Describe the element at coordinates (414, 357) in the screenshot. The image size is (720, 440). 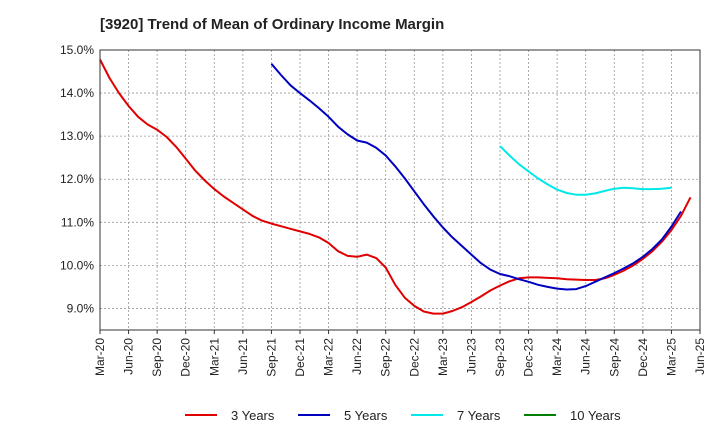
I see `x-tick-label: Dec-22` at that location.